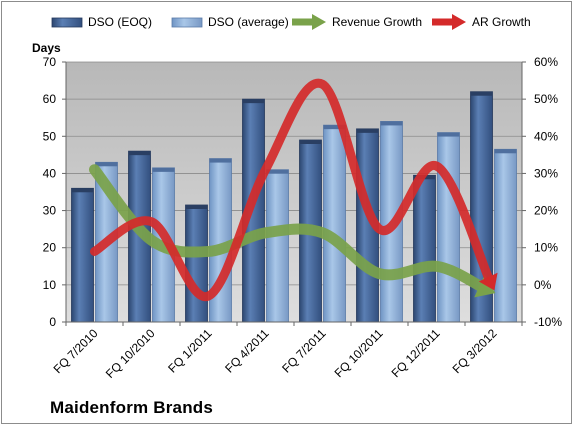 The height and width of the screenshot is (427, 575). Describe the element at coordinates (67, 22) in the screenshot. I see `legend-dso-eoq-swatch` at that location.